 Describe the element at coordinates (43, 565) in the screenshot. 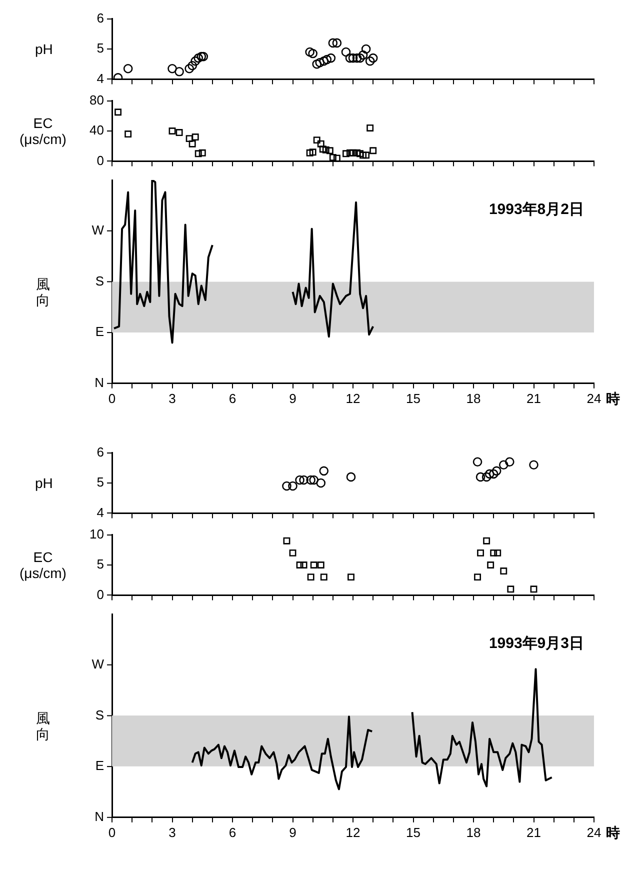

I see `y-axis-title: EC (μs/cm)` at that location.